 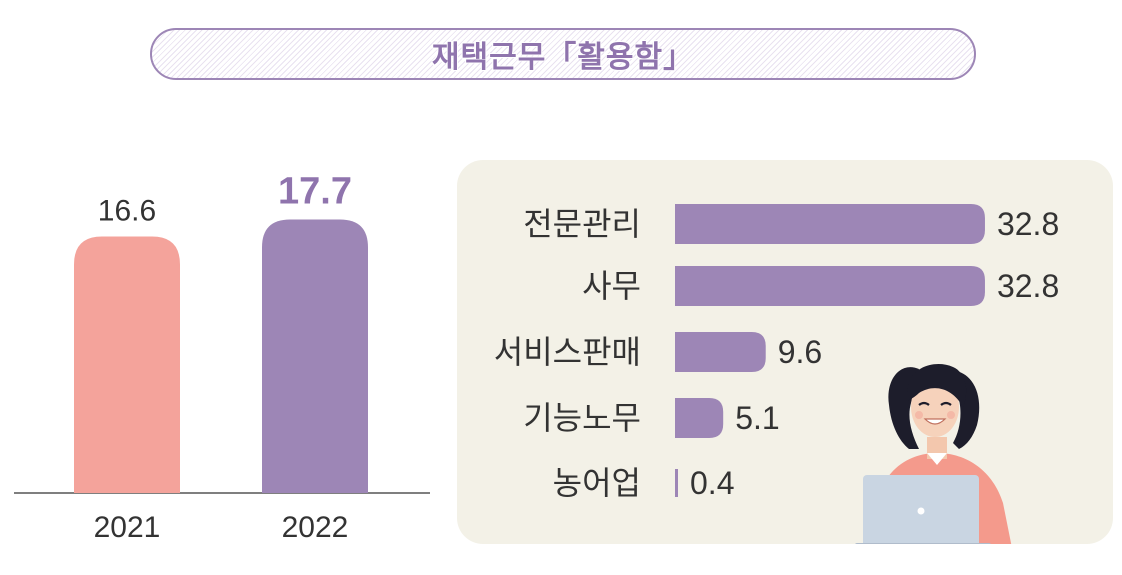 What do you see at coordinates (127, 527) in the screenshot?
I see `year-tick-label: 2021` at bounding box center [127, 527].